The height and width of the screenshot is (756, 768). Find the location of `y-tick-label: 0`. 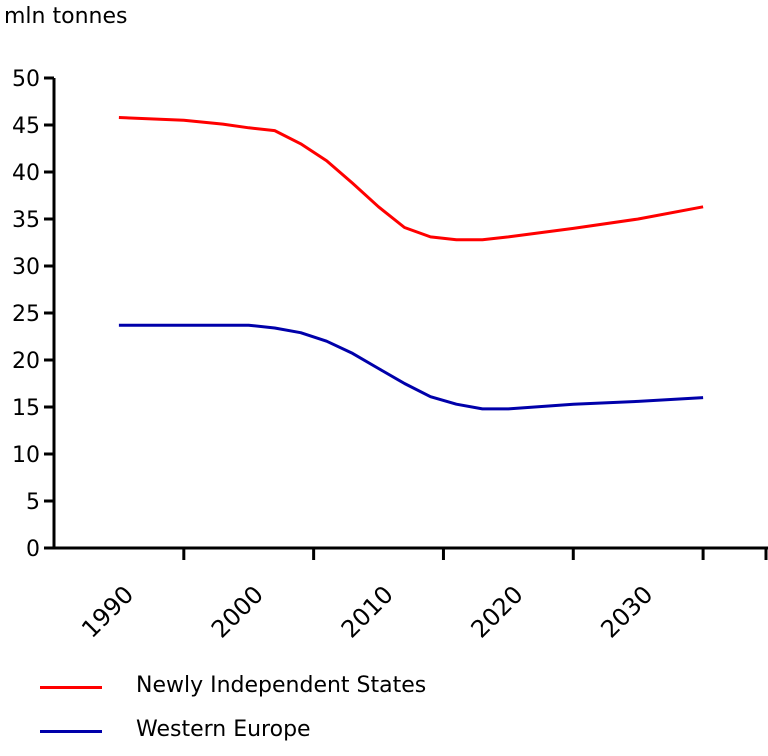

y-tick-label: 0 is located at coordinates (33, 549).